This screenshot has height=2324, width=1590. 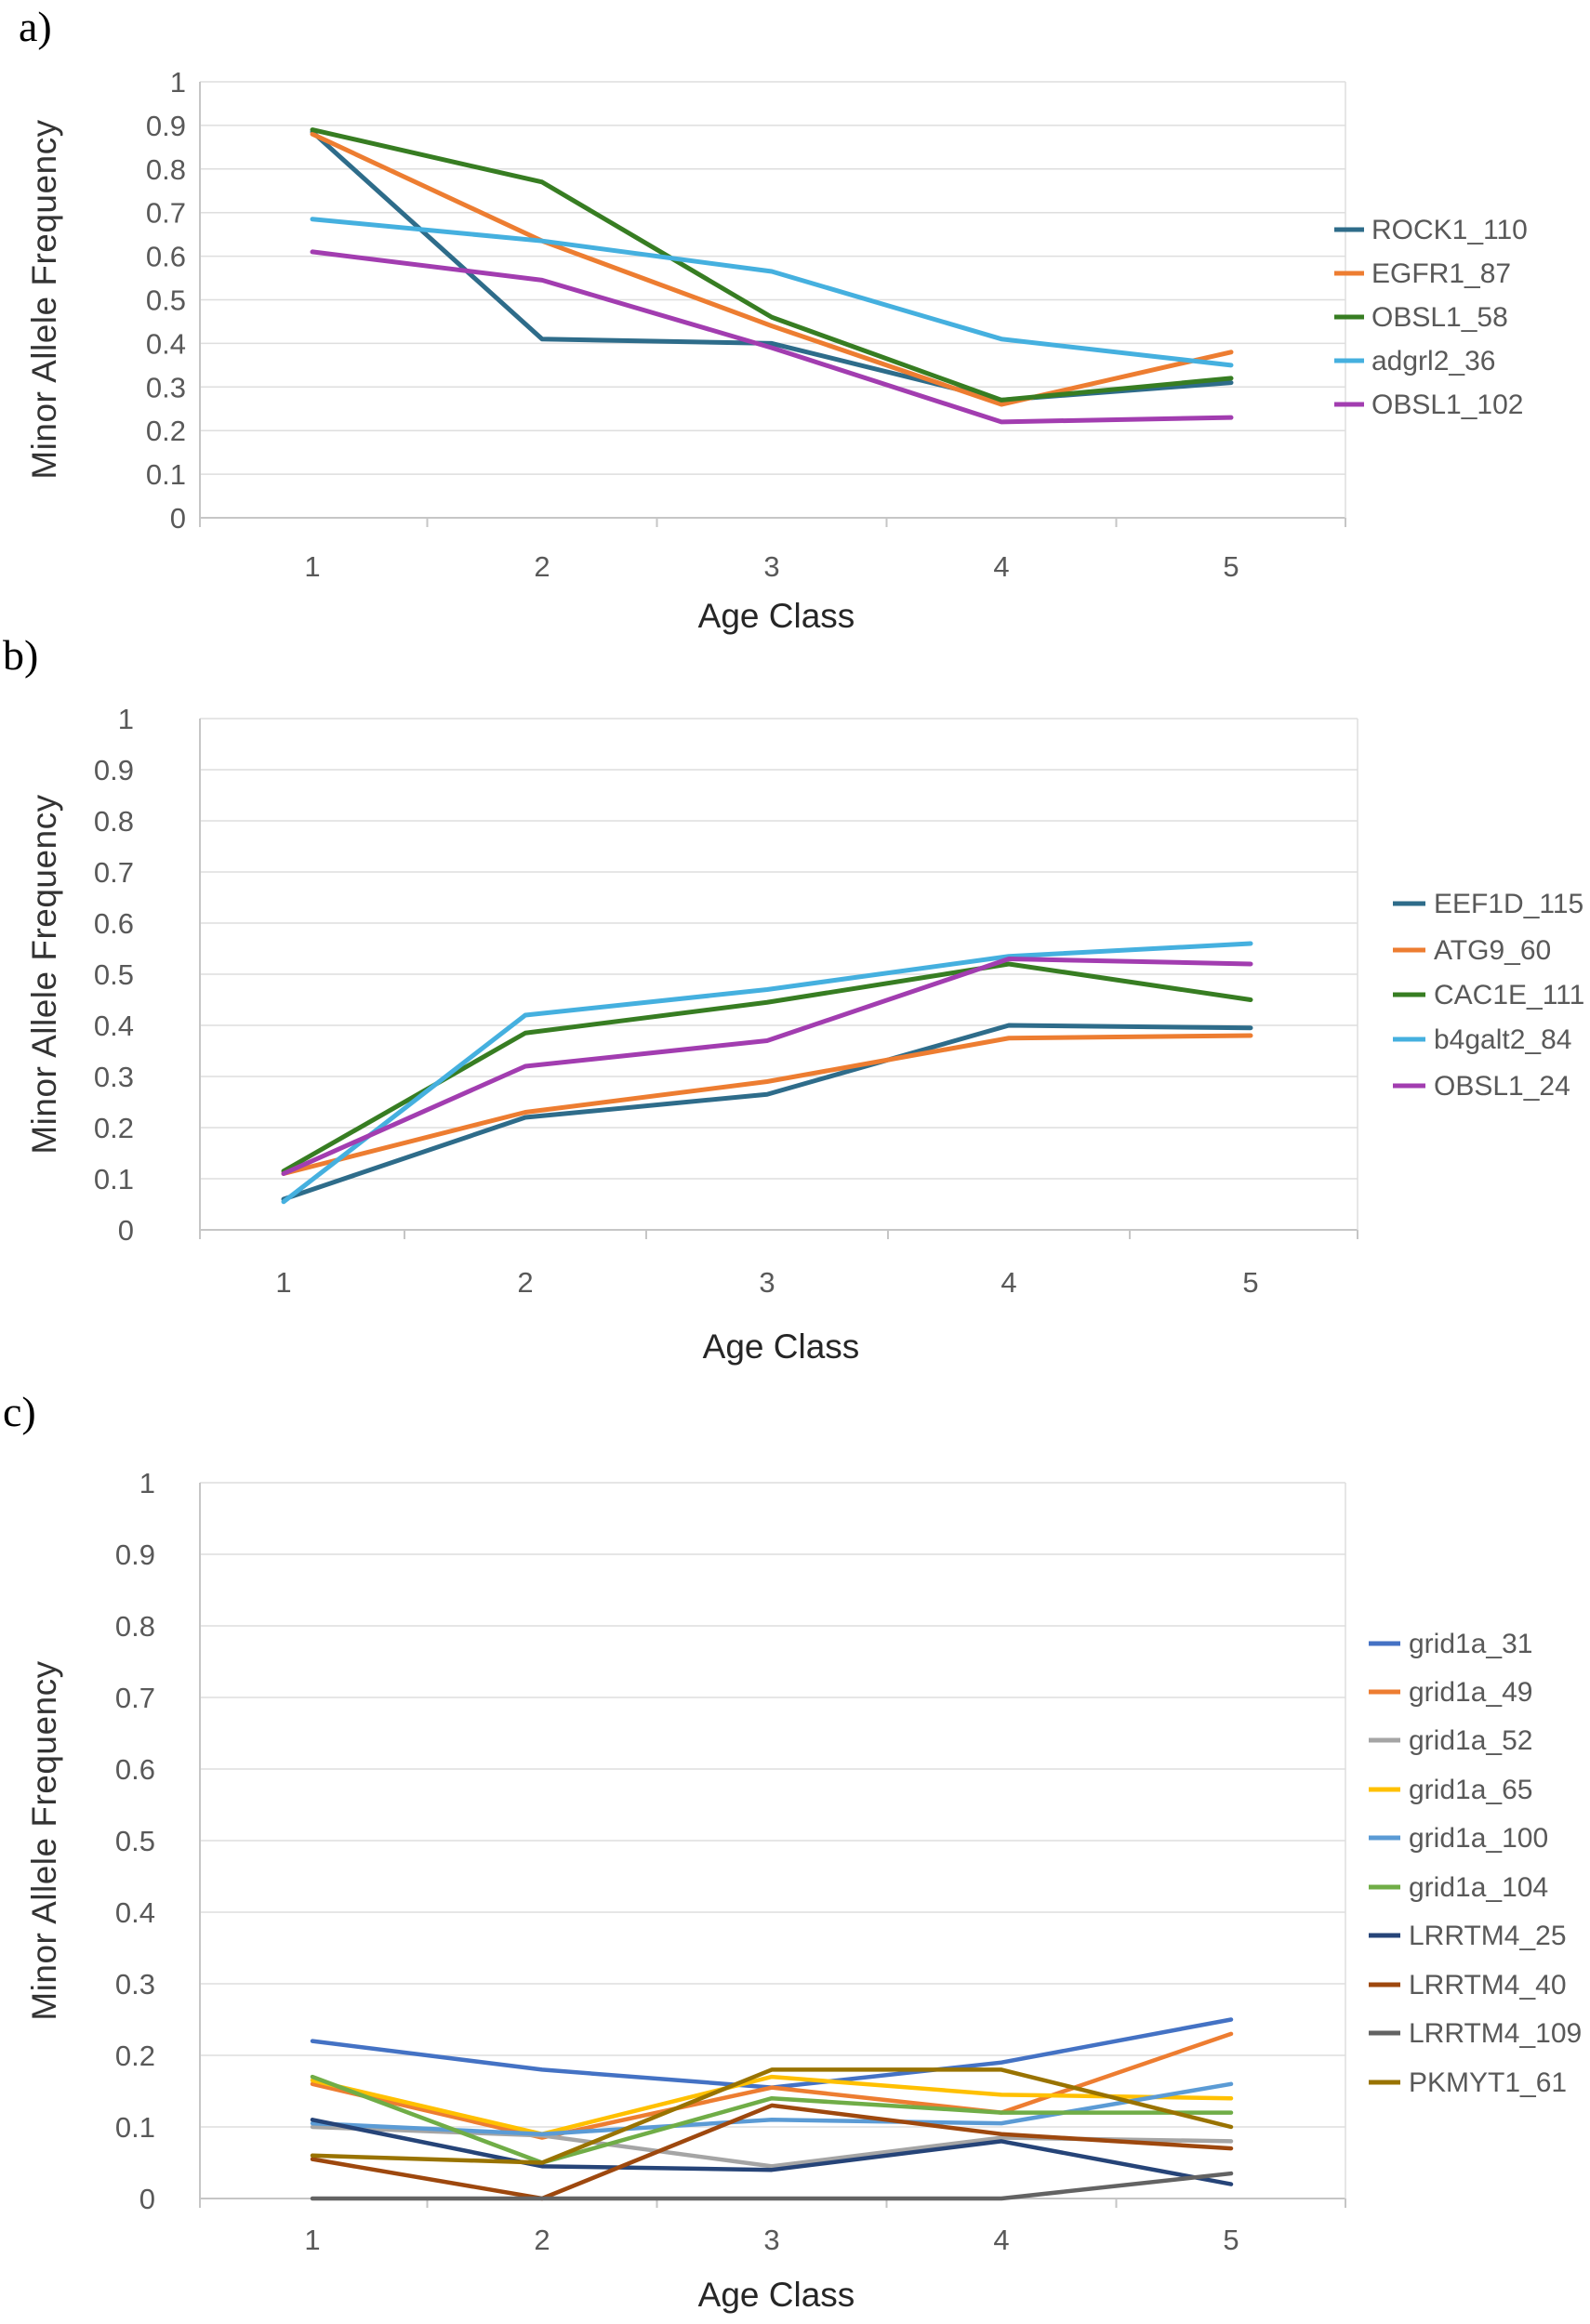 What do you see at coordinates (1508, 904) in the screenshot?
I see `legend-label: EEF1D_115` at bounding box center [1508, 904].